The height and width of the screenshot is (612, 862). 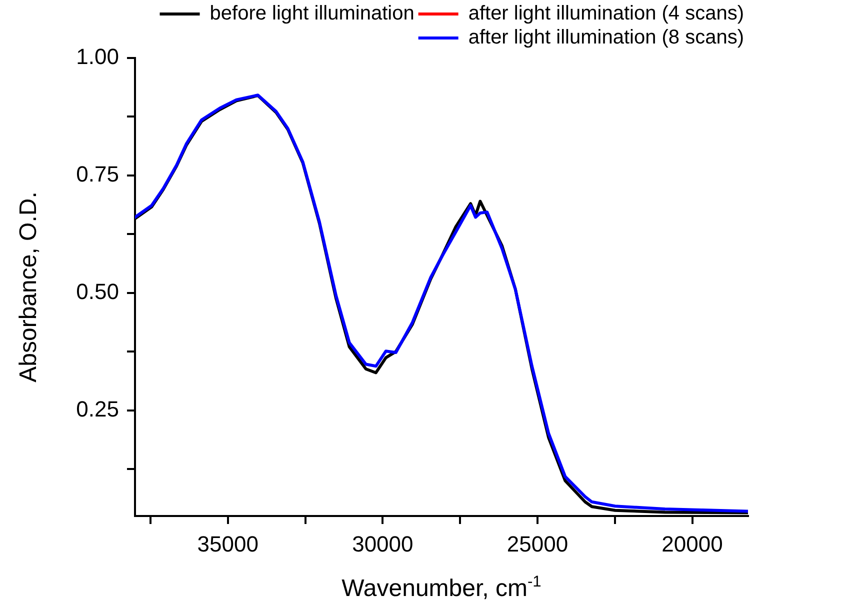 I want to click on x-tick-label: 20000, so click(x=692, y=543).